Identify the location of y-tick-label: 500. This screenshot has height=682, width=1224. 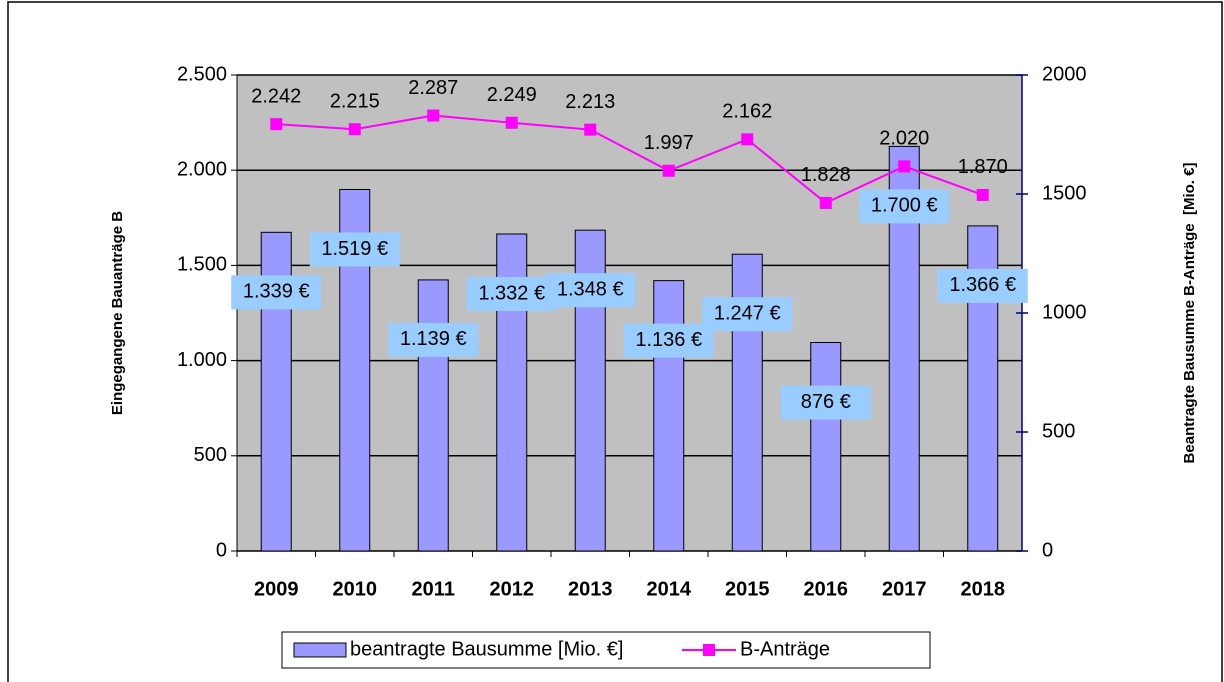
(210, 455).